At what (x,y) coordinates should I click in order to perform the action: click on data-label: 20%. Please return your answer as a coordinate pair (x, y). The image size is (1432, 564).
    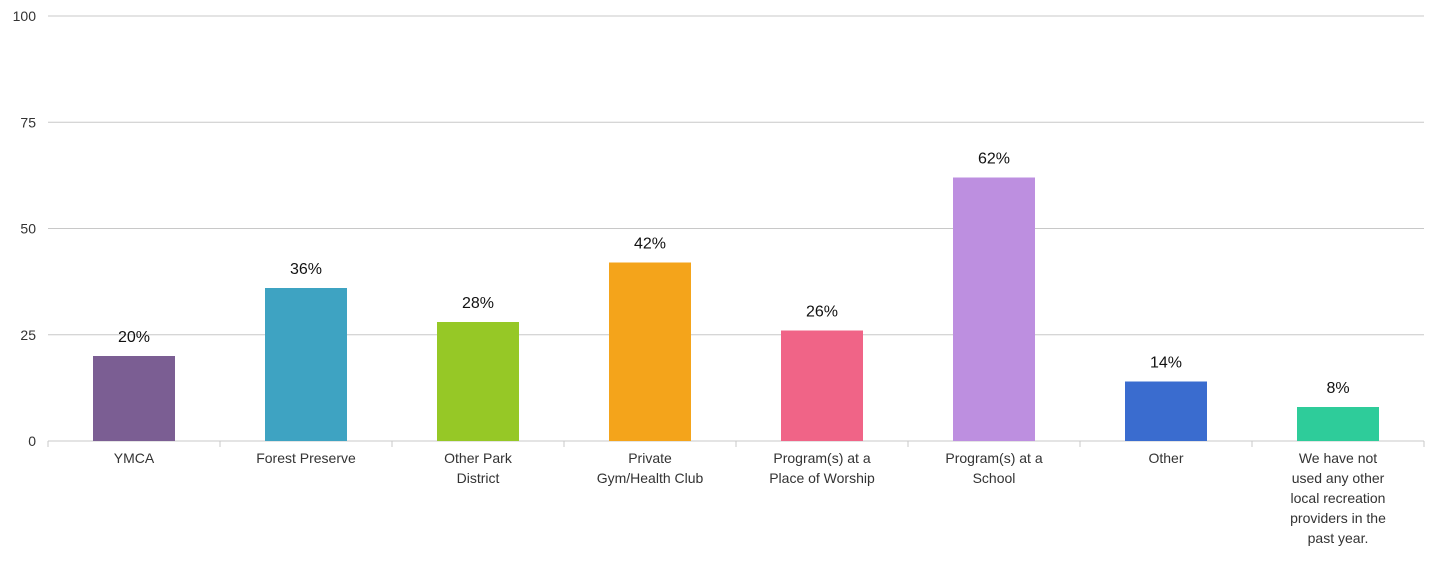
    Looking at the image, I should click on (134, 337).